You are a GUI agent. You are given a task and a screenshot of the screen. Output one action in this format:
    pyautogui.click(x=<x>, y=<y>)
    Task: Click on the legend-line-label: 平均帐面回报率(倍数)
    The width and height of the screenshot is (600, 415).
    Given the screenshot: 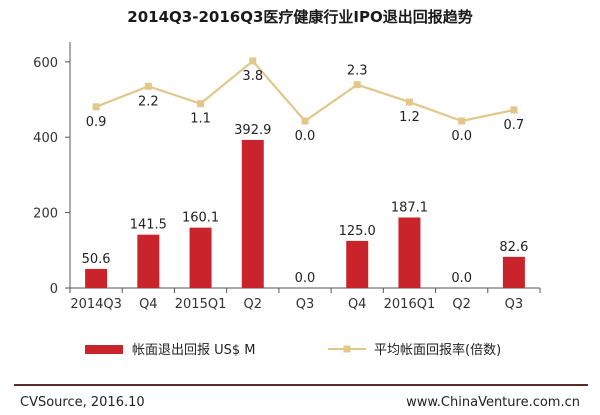 What is the action you would take?
    pyautogui.click(x=437, y=350)
    